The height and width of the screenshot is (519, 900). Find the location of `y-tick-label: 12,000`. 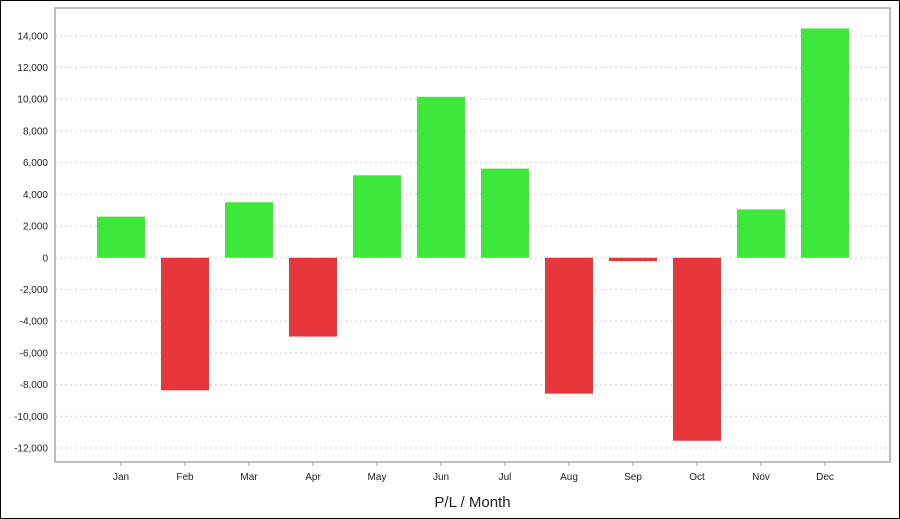

y-tick-label: 12,000 is located at coordinates (32, 68).